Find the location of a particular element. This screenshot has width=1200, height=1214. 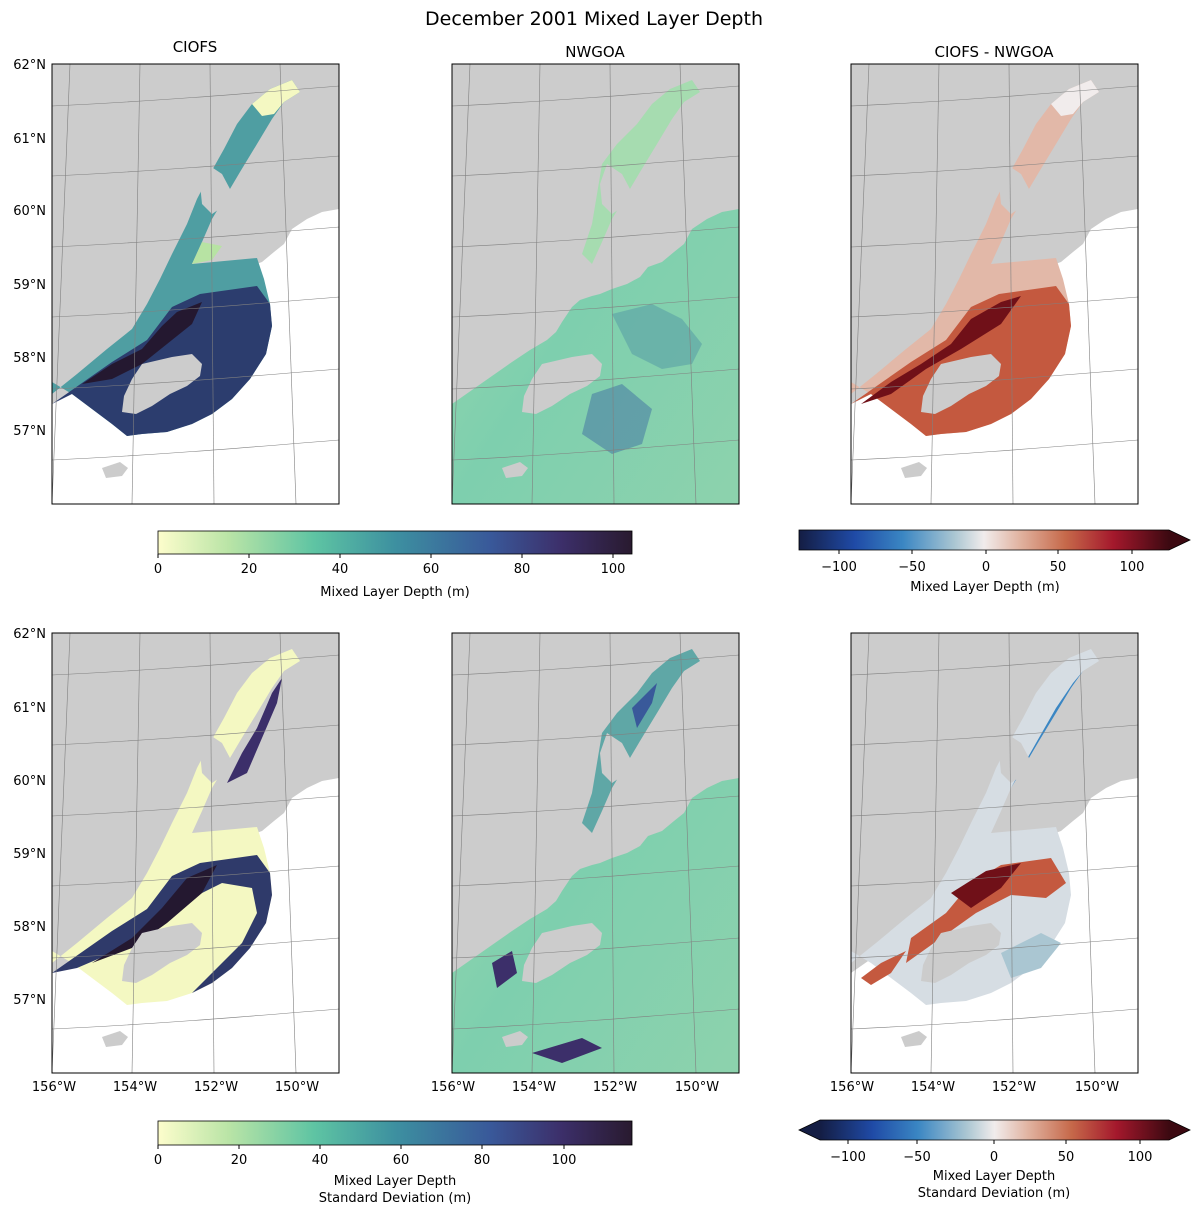

colorbar-top-right: −100 −50 0 50 100 Mixed Layer Depth (m) is located at coordinates (994, 562).